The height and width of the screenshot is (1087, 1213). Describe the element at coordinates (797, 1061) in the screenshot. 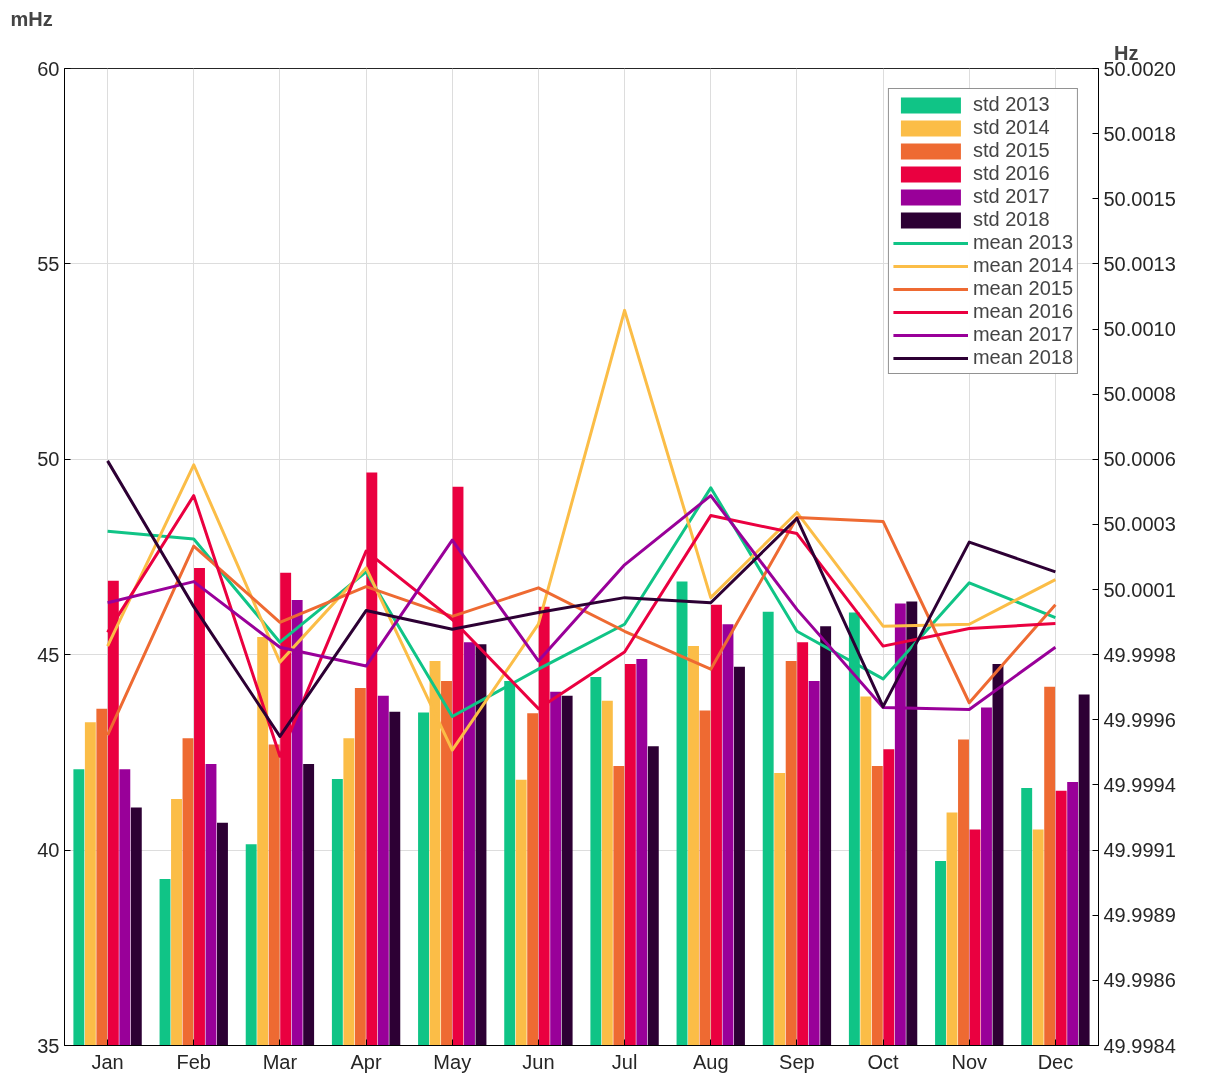

I see `x-tick-label: Sep` at that location.